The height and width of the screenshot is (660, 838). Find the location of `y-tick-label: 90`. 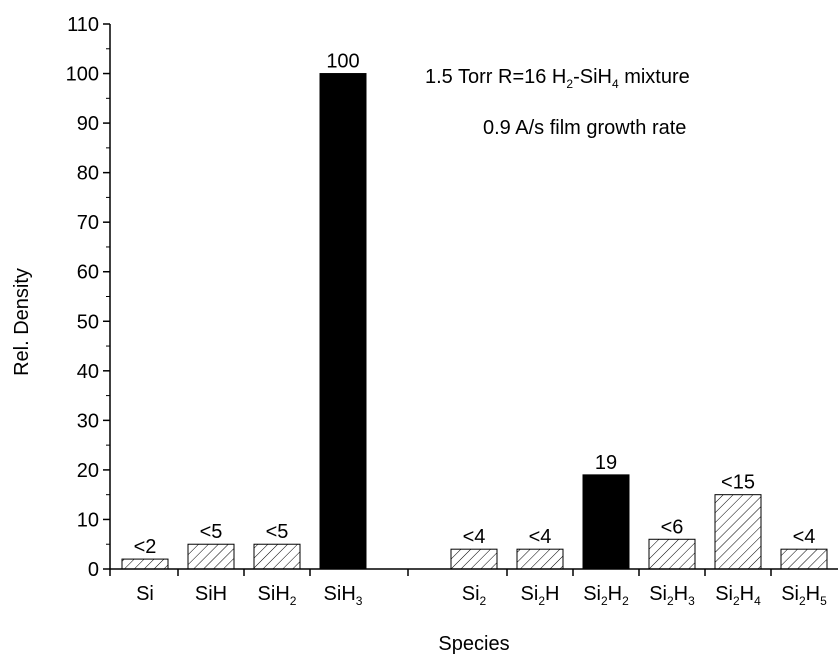

y-tick-label: 90 is located at coordinates (88, 124).